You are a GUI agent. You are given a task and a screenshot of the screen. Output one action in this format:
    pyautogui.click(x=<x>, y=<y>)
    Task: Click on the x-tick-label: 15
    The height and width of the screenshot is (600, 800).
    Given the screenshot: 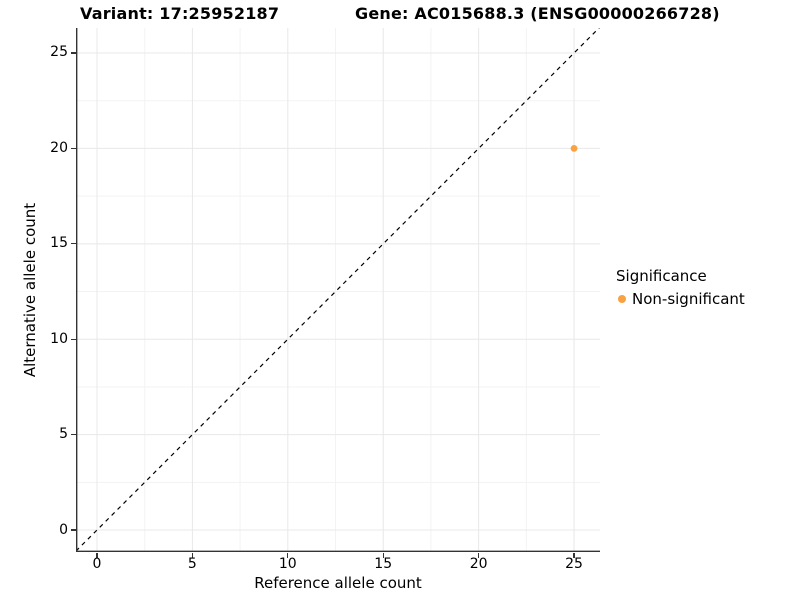 What is the action you would take?
    pyautogui.click(x=383, y=564)
    